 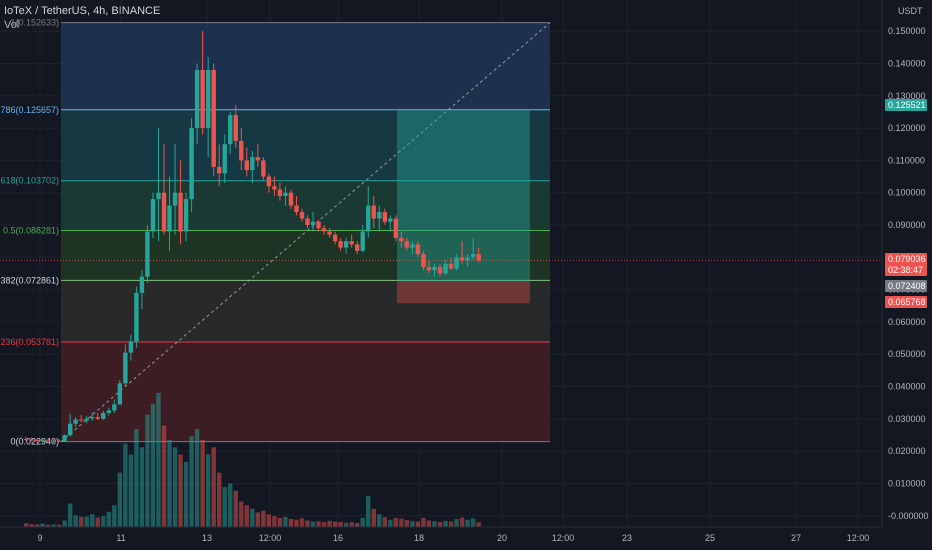 What do you see at coordinates (906, 160) in the screenshot?
I see `price-tick-label: 0.110000` at bounding box center [906, 160].